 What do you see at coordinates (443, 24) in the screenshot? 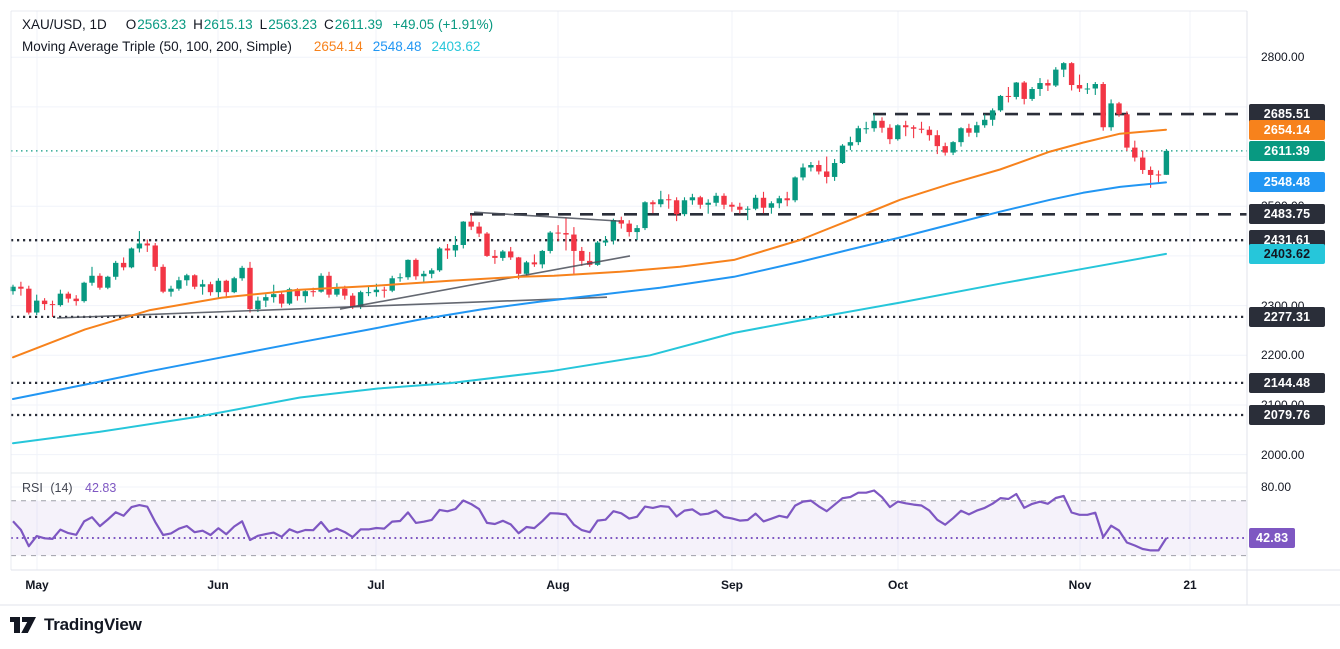
I see `change-value: +49.05 (+1.91%)` at bounding box center [443, 24].